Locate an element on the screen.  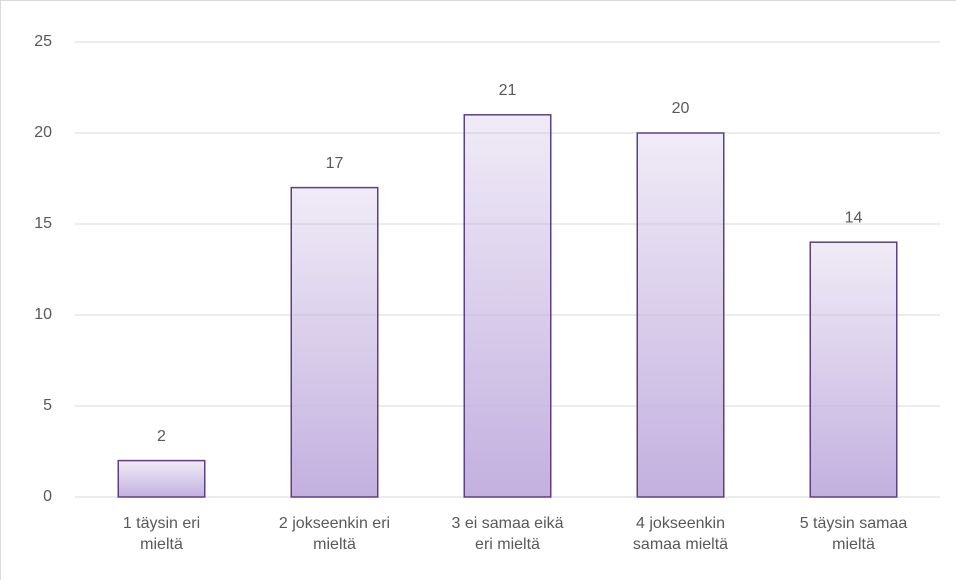
x-tick-label: 4 jokseenkin is located at coordinates (680, 523).